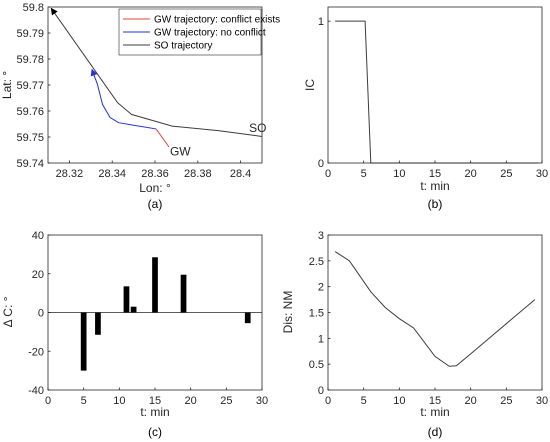 Image resolution: width=550 pixels, height=442 pixels. What do you see at coordinates (435, 204) in the screenshot?
I see `panel-b-caption: (b)` at bounding box center [435, 204].